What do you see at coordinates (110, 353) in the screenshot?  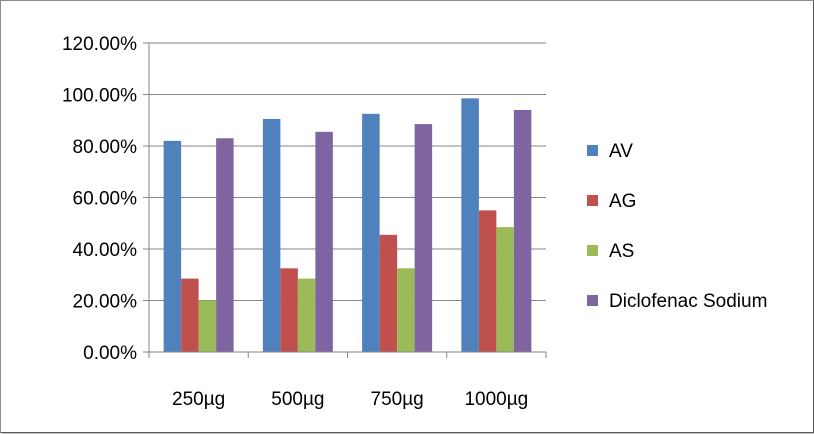 I see `y-tick-label: 0.00%` at bounding box center [110, 353].